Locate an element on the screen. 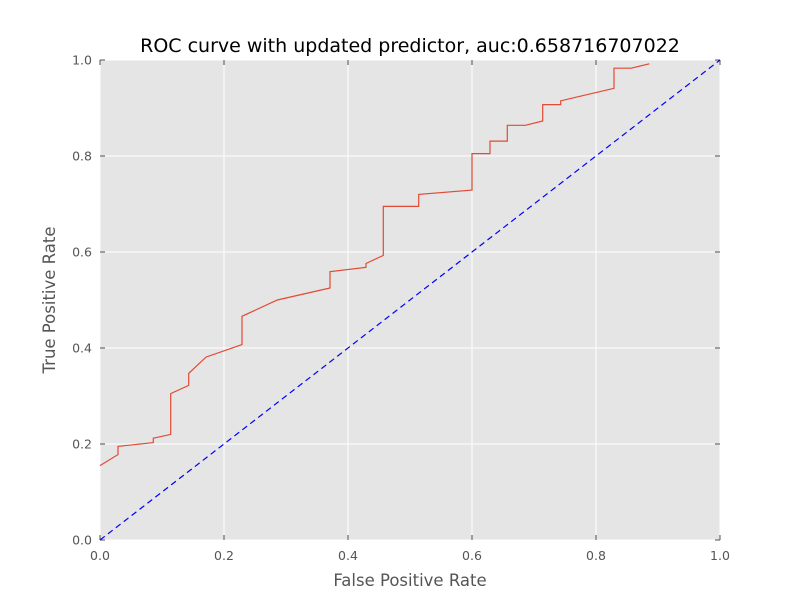 The image size is (800, 600). y-tick-label: 0.0 is located at coordinates (82, 540).